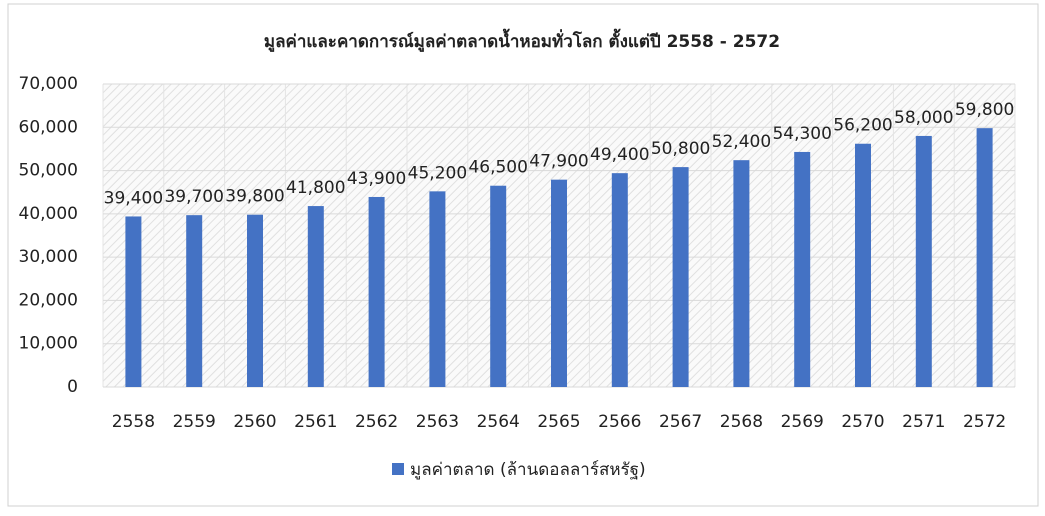 This screenshot has height=516, width=1045. Describe the element at coordinates (984, 110) in the screenshot. I see `data-label: 59,800` at that location.